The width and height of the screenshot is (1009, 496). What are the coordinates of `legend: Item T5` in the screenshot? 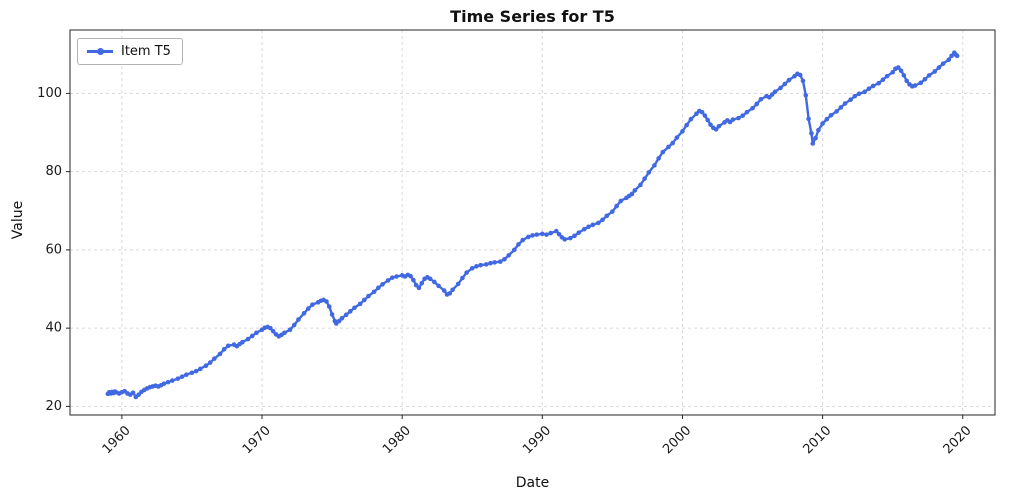 It's located at (130, 51).